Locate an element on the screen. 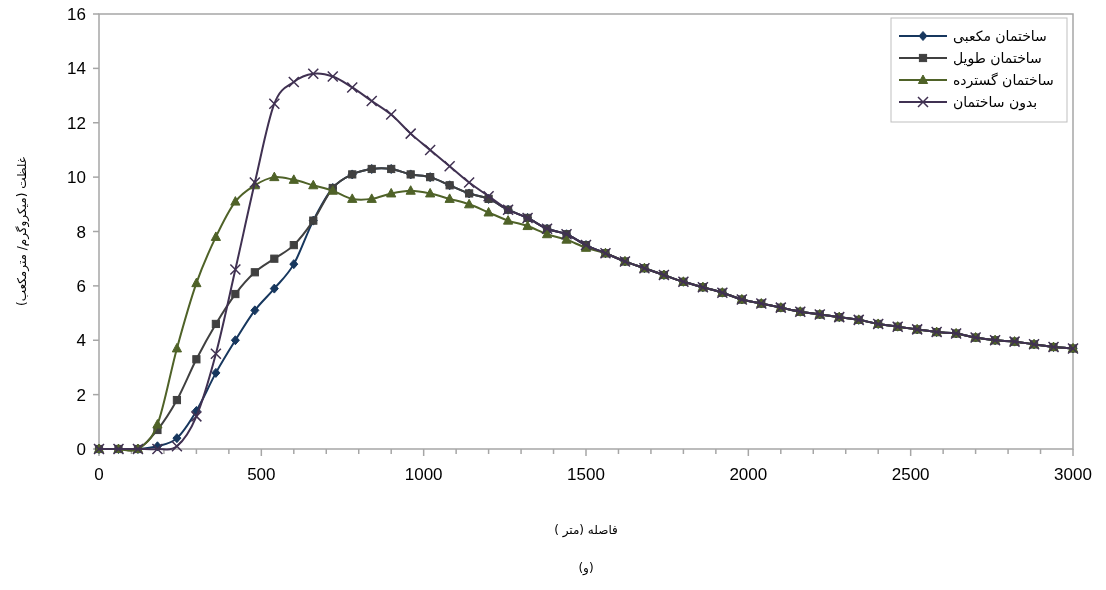  y-tick-label: 4 is located at coordinates (81, 341).